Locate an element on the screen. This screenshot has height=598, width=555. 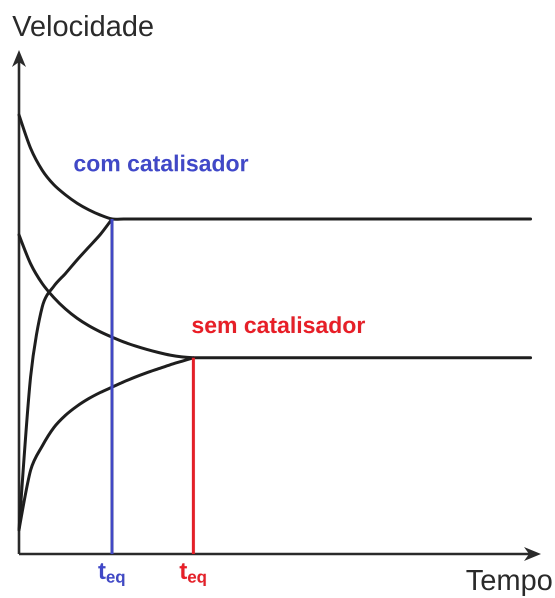
y-axis-title: Velocidade is located at coordinates (82, 25).